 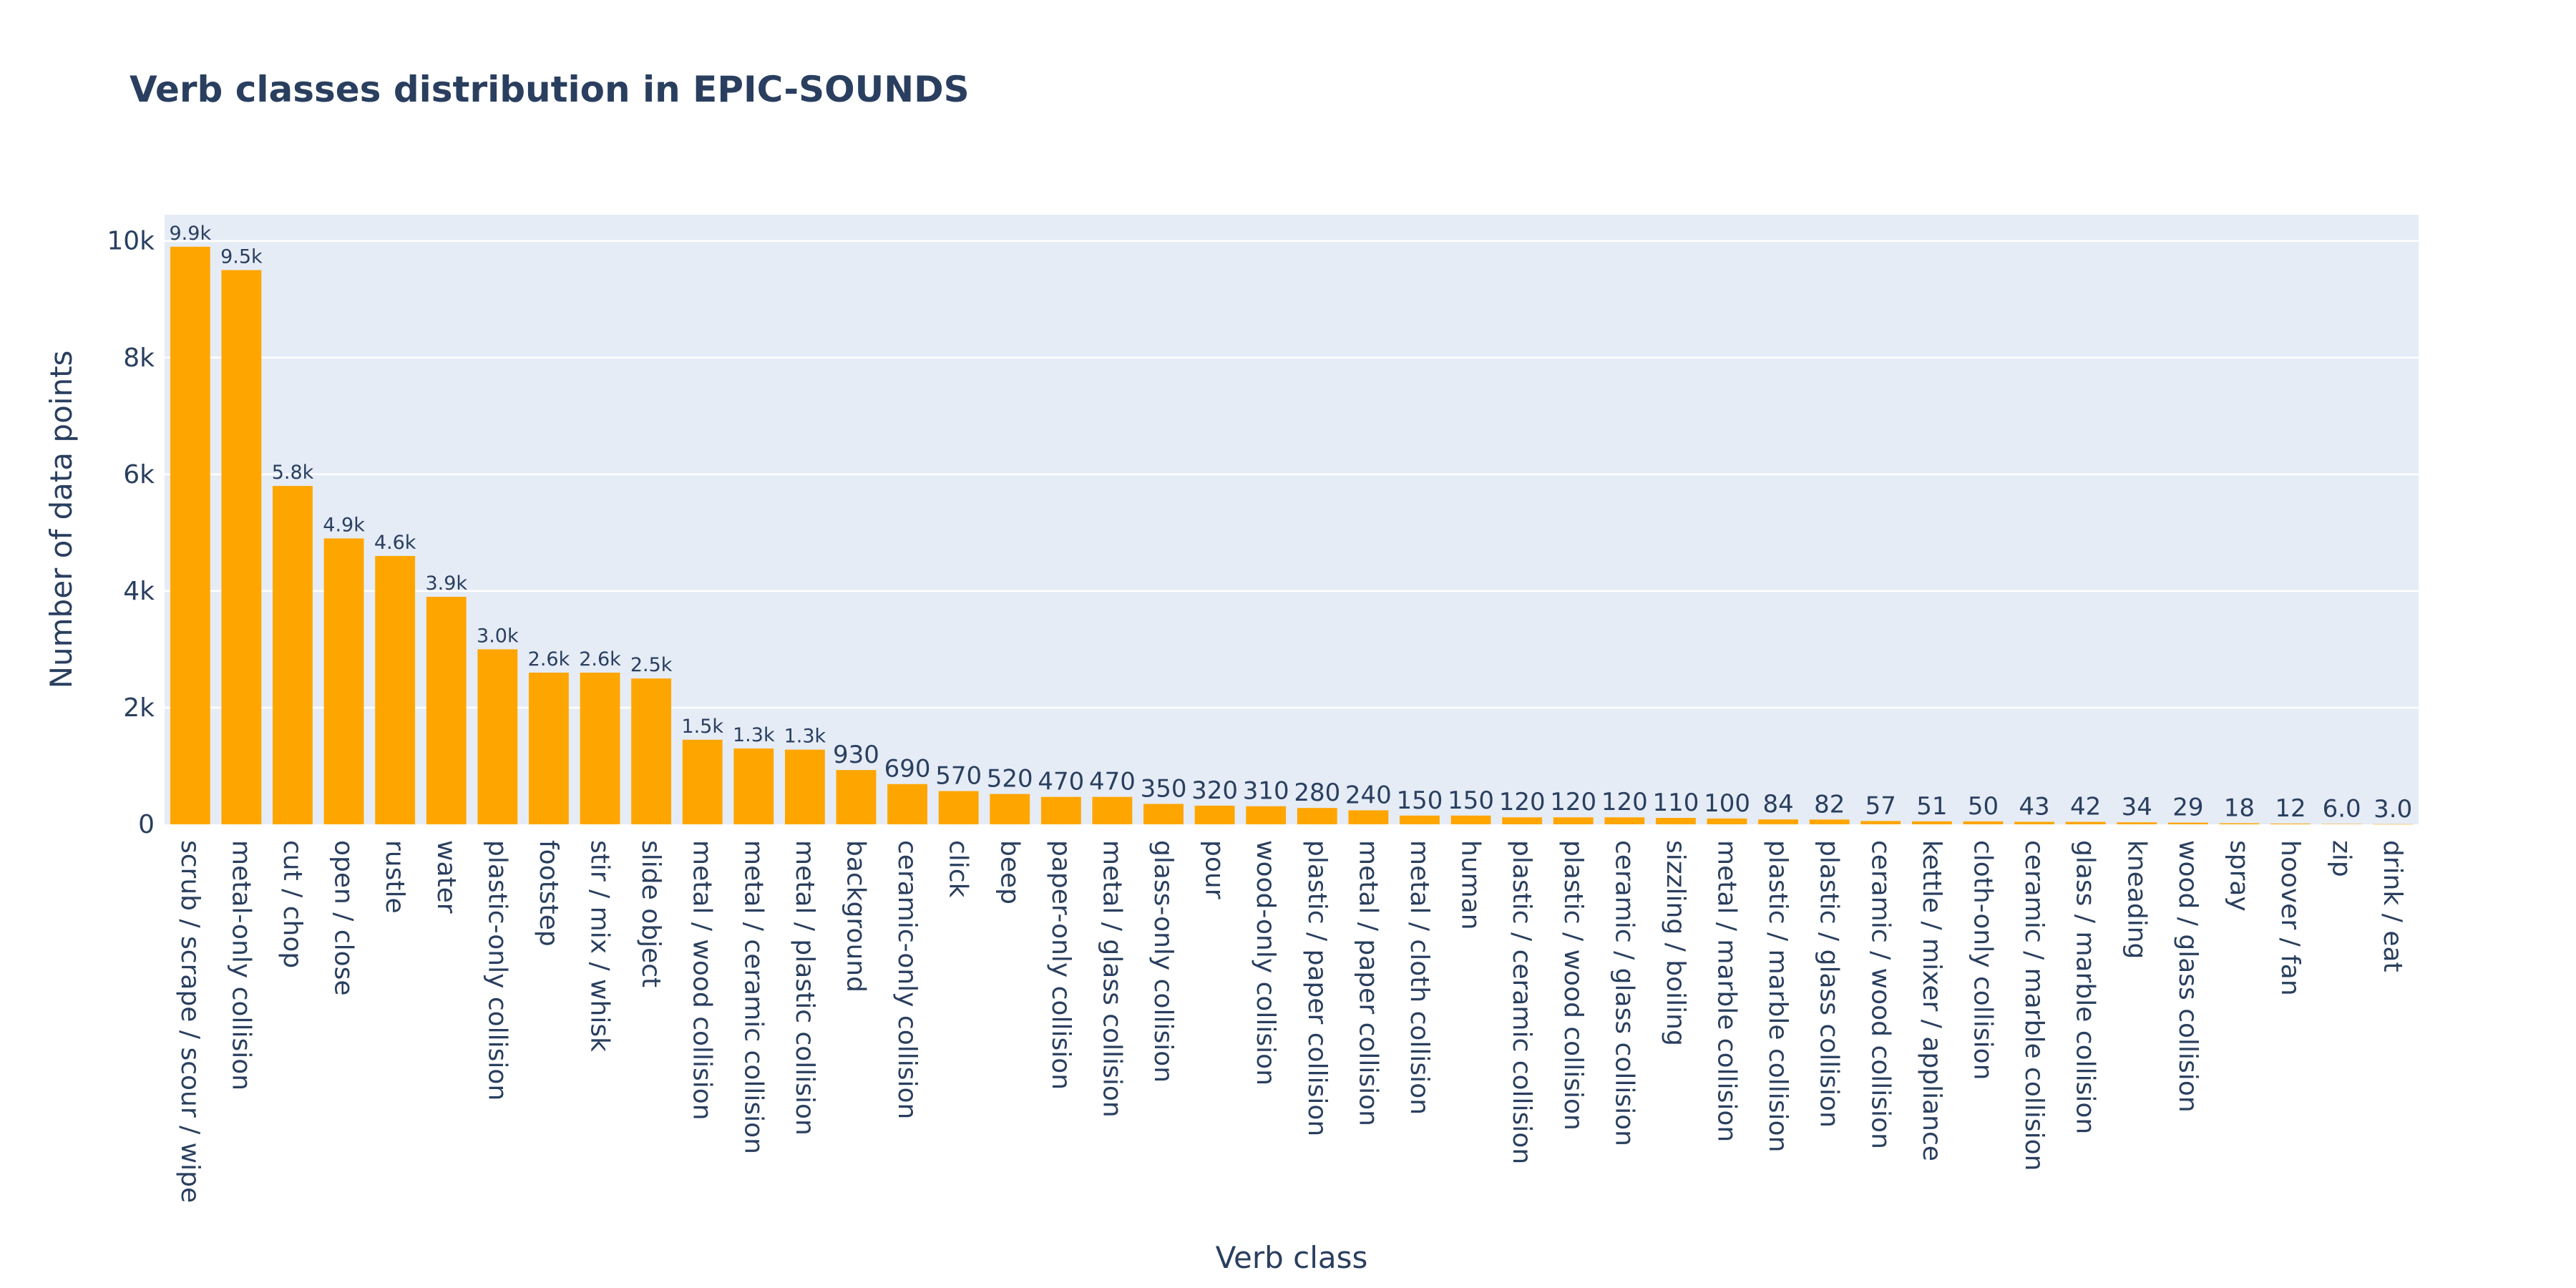 I want to click on x-tick-label: plastic / wood collision, so click(x=1573, y=985).